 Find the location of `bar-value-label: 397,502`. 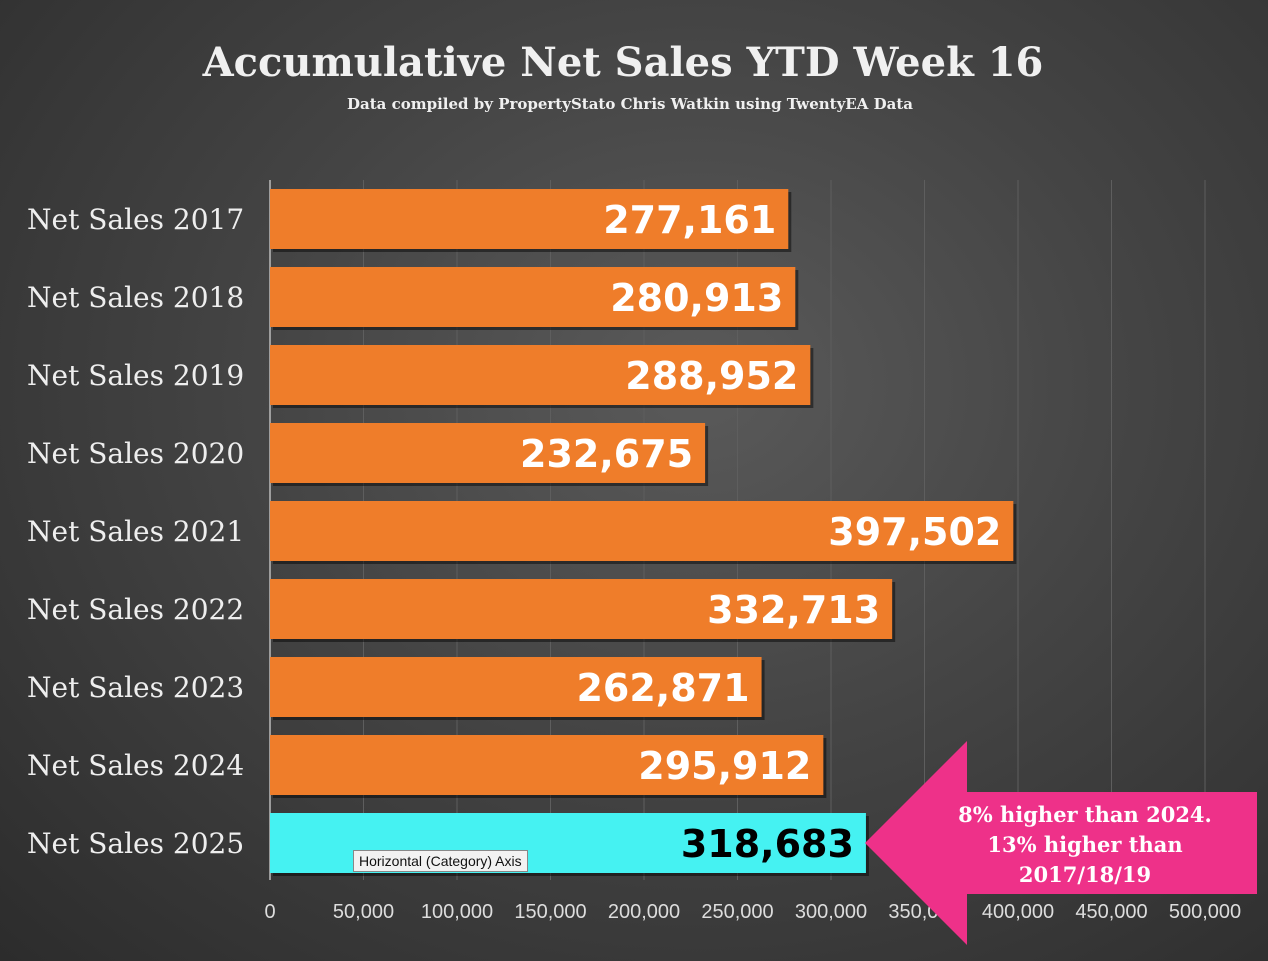

bar-value-label: 397,502 is located at coordinates (914, 532).